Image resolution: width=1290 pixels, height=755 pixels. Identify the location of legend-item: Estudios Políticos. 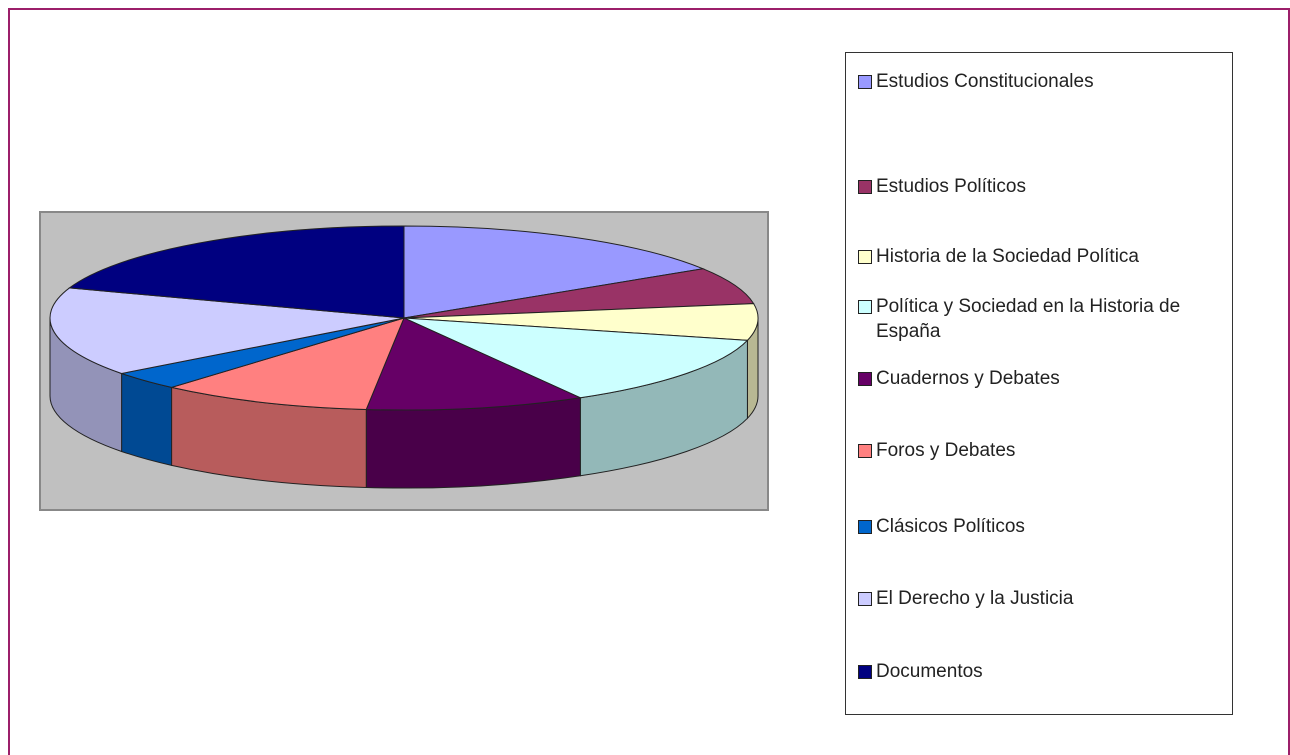
(1043, 186).